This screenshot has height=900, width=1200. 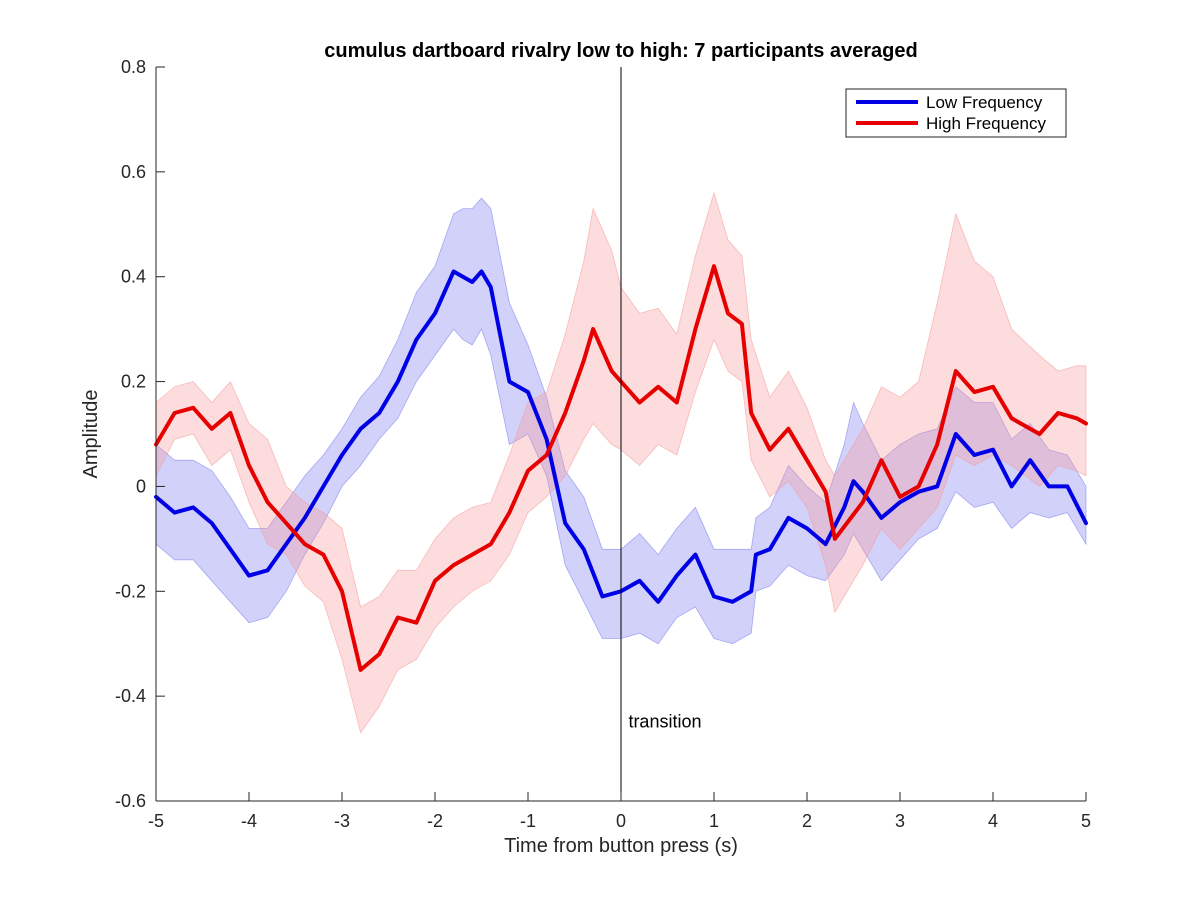 What do you see at coordinates (133, 382) in the screenshot?
I see `y-tick-label: 0.2` at bounding box center [133, 382].